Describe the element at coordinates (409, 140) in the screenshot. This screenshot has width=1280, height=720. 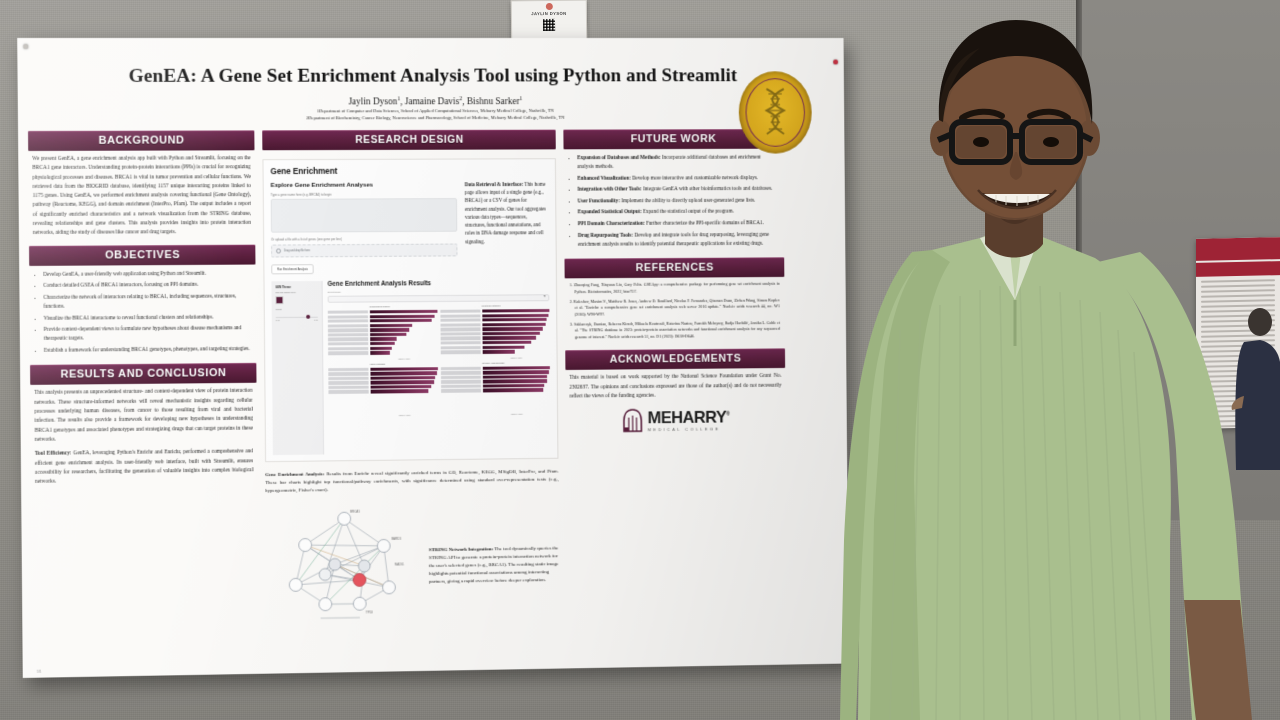
I see `section-heading-research-design: RESEARCH DESIGN` at that location.